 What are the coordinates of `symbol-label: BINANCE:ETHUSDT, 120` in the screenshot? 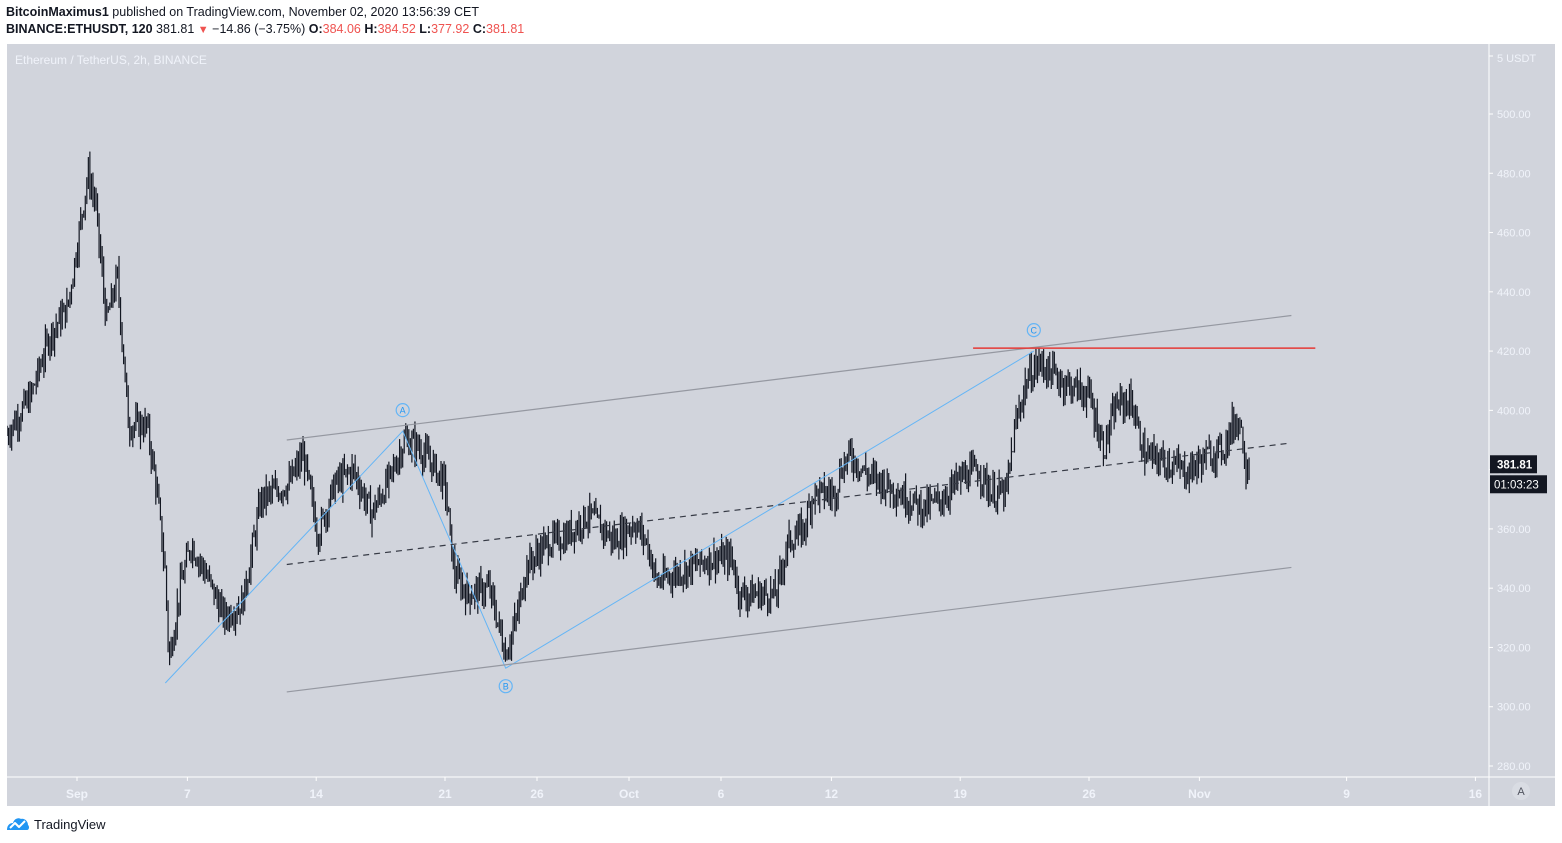 It's located at (79, 29).